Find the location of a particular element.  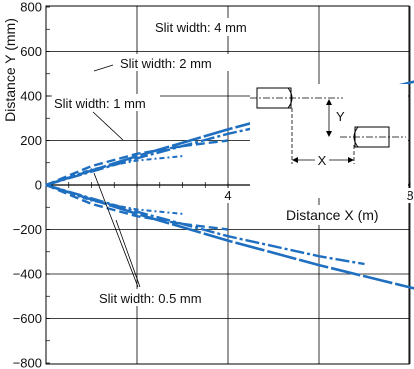

series-slit-width-1-mm-lower is located at coordinates (137, 207).